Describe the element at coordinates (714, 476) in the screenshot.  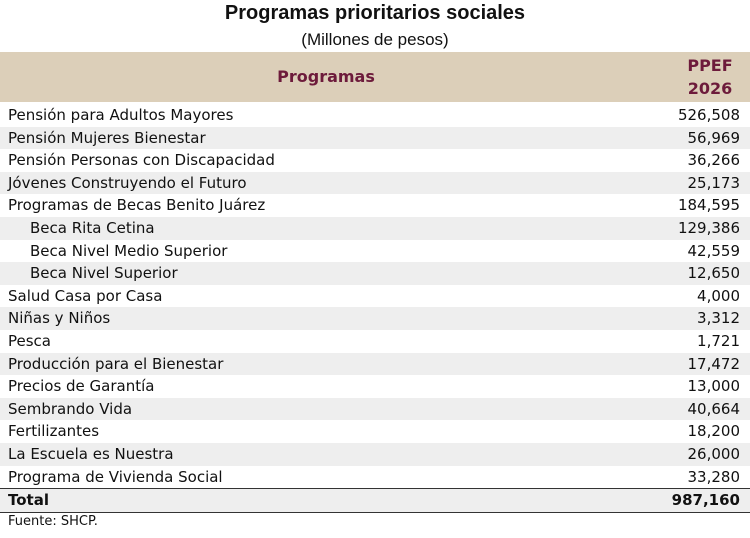
I see `row-value: 33,280` at that location.